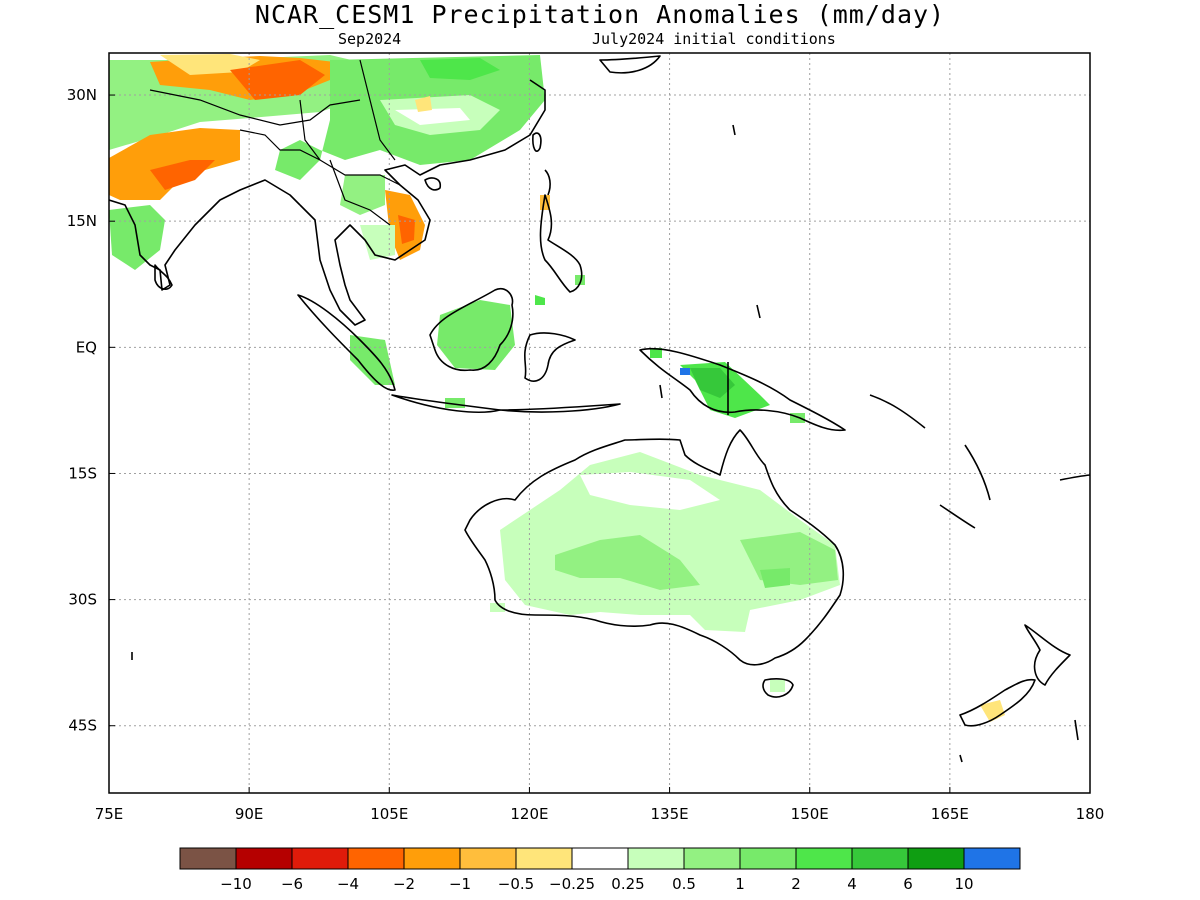 The width and height of the screenshot is (1200, 900). What do you see at coordinates (908, 884) in the screenshot?
I see `colorbar-tick-label: 6` at bounding box center [908, 884].